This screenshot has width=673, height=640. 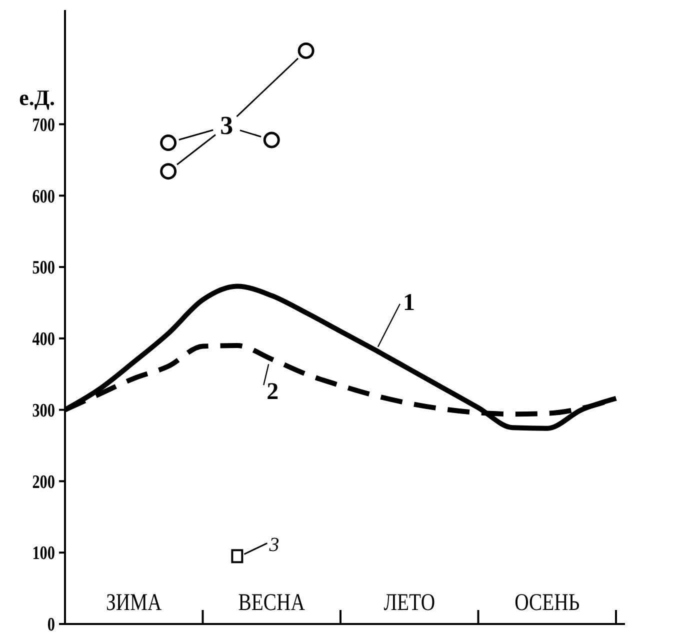 What do you see at coordinates (272, 392) in the screenshot?
I see `series-label: 2` at bounding box center [272, 392].